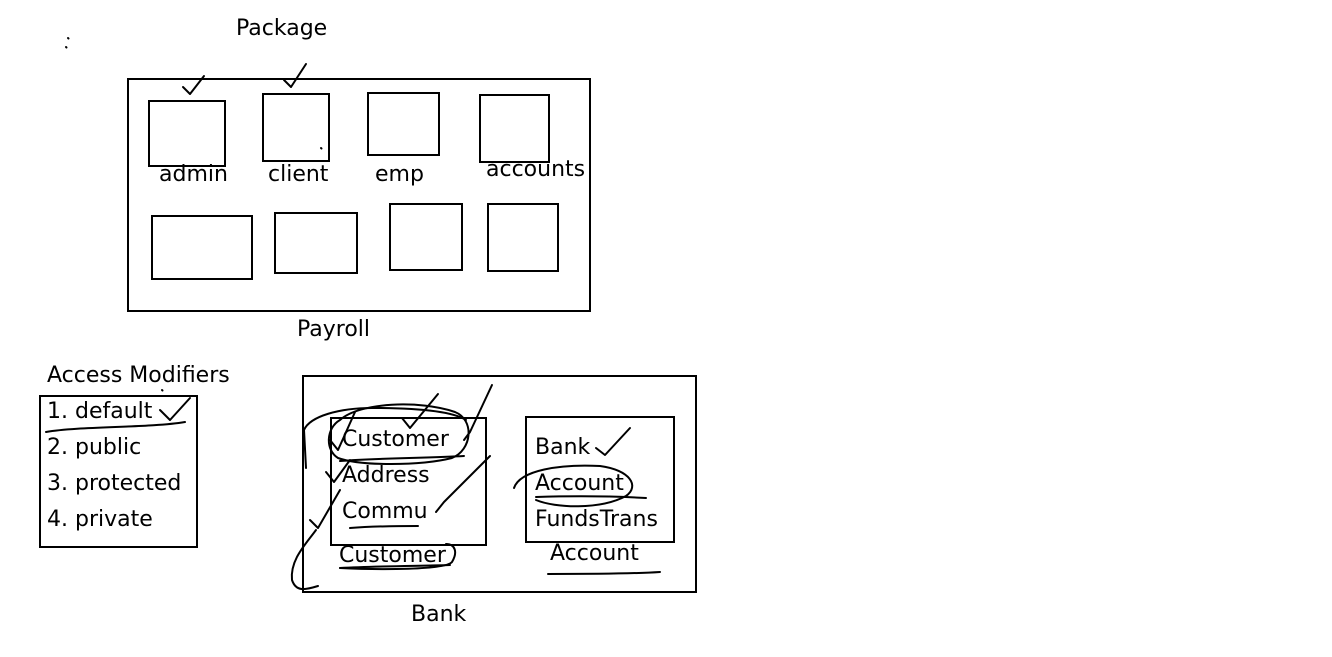  I want to click on payroll-container, so click(359, 195).